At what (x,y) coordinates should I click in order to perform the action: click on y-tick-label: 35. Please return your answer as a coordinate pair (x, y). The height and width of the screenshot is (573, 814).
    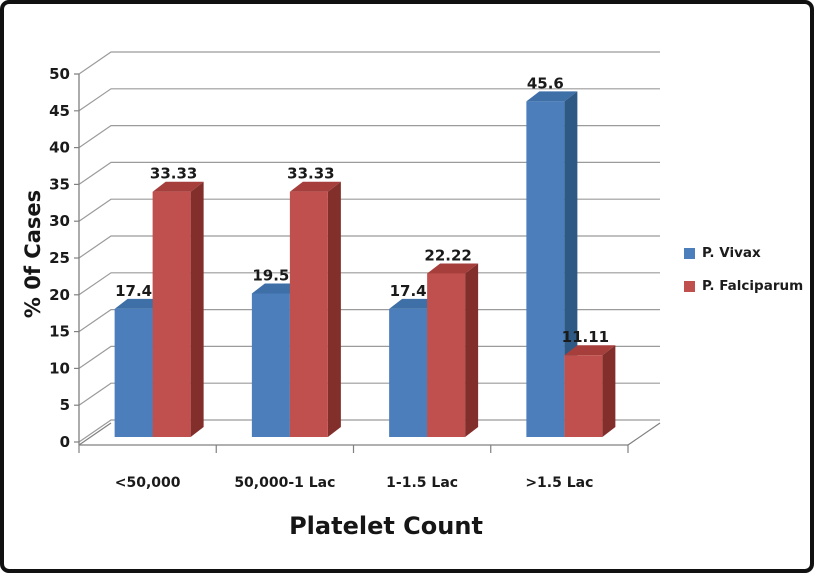
    Looking at the image, I should click on (59, 184).